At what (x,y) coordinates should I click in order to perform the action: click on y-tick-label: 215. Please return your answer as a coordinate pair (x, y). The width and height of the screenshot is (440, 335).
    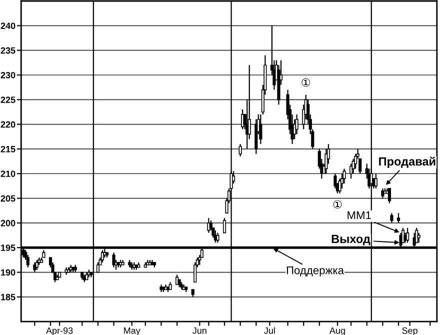
    Looking at the image, I should click on (8, 149).